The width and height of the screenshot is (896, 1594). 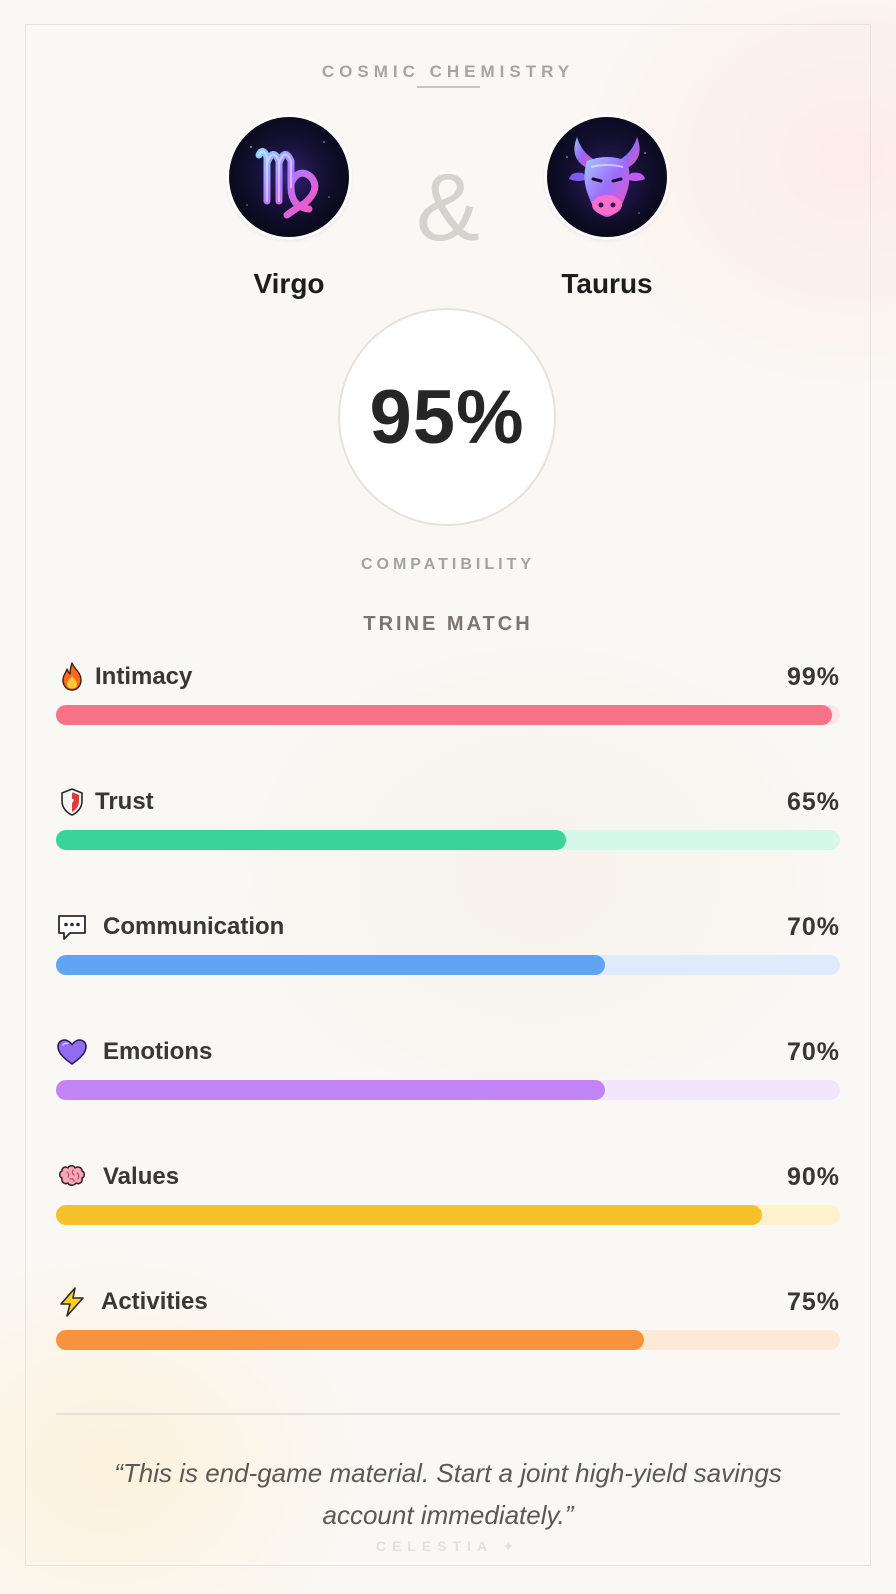 What do you see at coordinates (448, 1327) in the screenshot?
I see `metric-row-activities: Activities 75%` at bounding box center [448, 1327].